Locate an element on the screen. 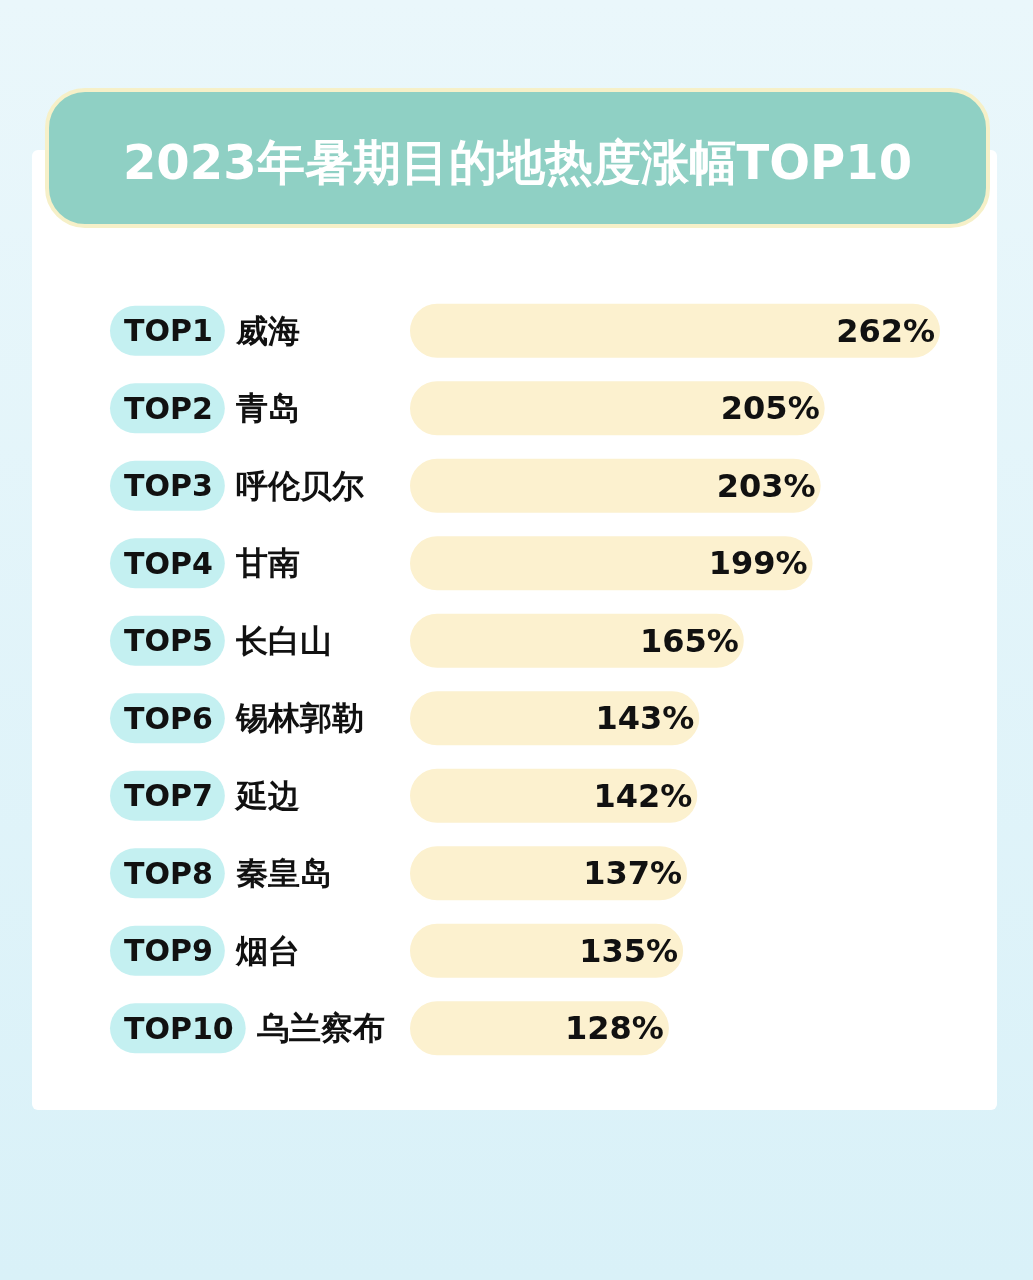 This screenshot has width=1033, height=1280. data-label: 142% is located at coordinates (643, 795).